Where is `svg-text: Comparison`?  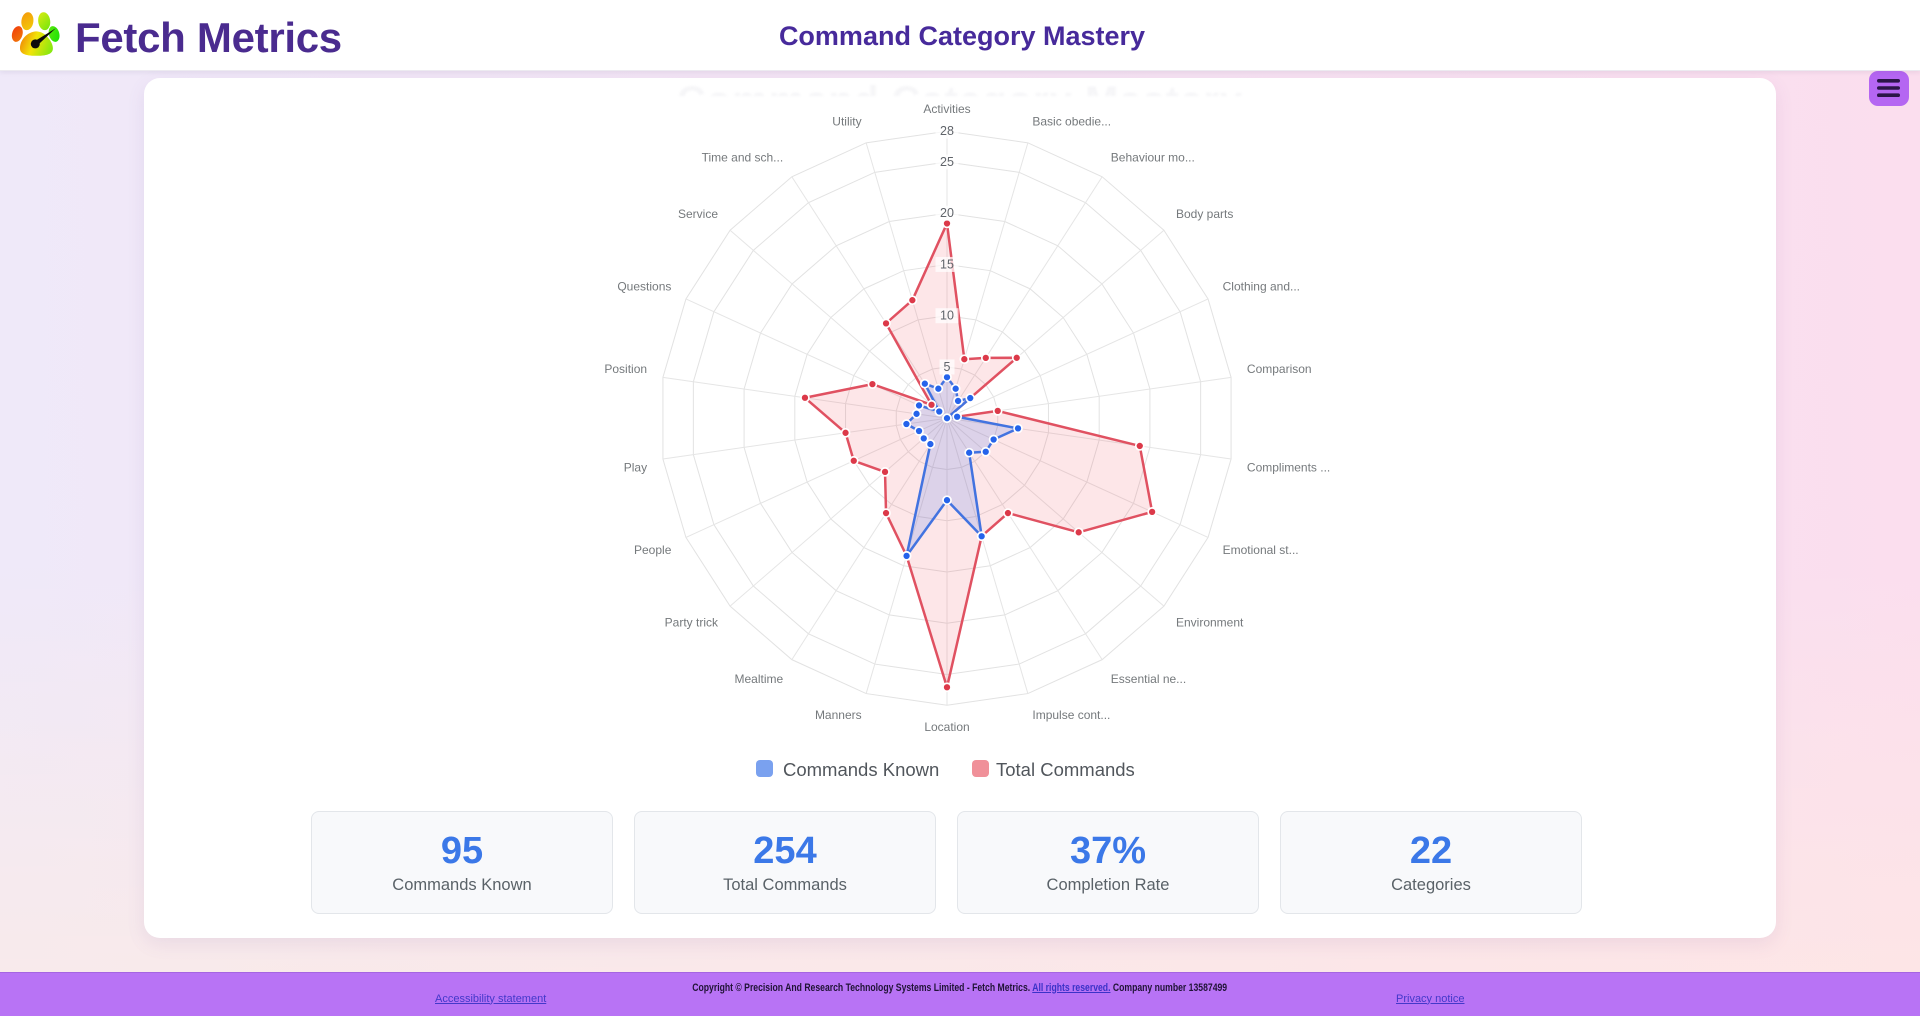
svg-text: Comparison is located at coordinates (1279, 369).